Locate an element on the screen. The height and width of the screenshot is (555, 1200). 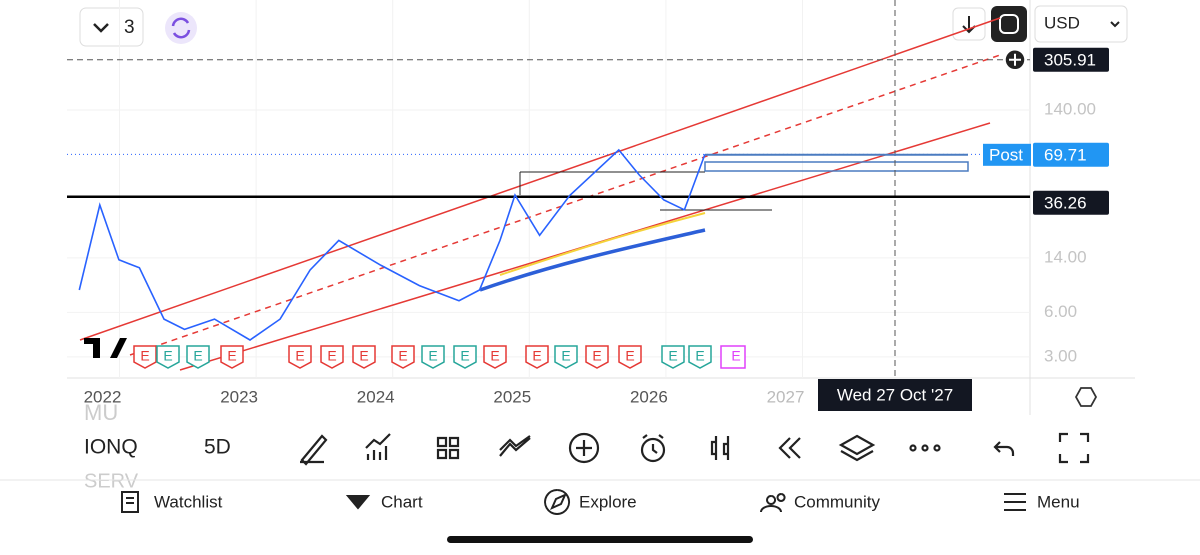
currency: USD is located at coordinates (1062, 22).